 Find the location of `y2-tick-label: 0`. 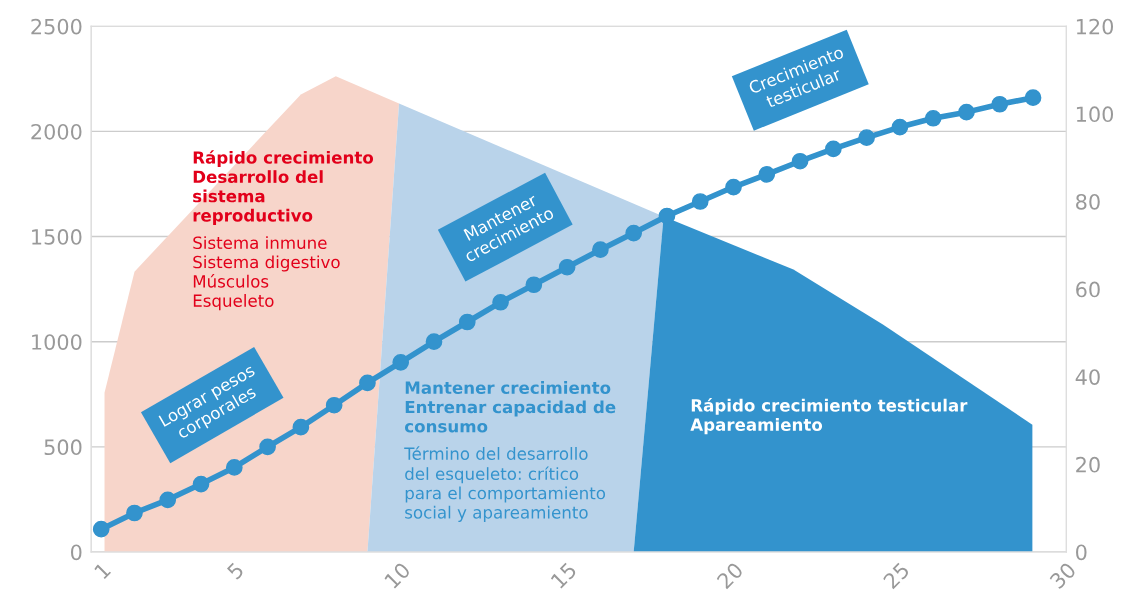

y2-tick-label: 0 is located at coordinates (1081, 552).